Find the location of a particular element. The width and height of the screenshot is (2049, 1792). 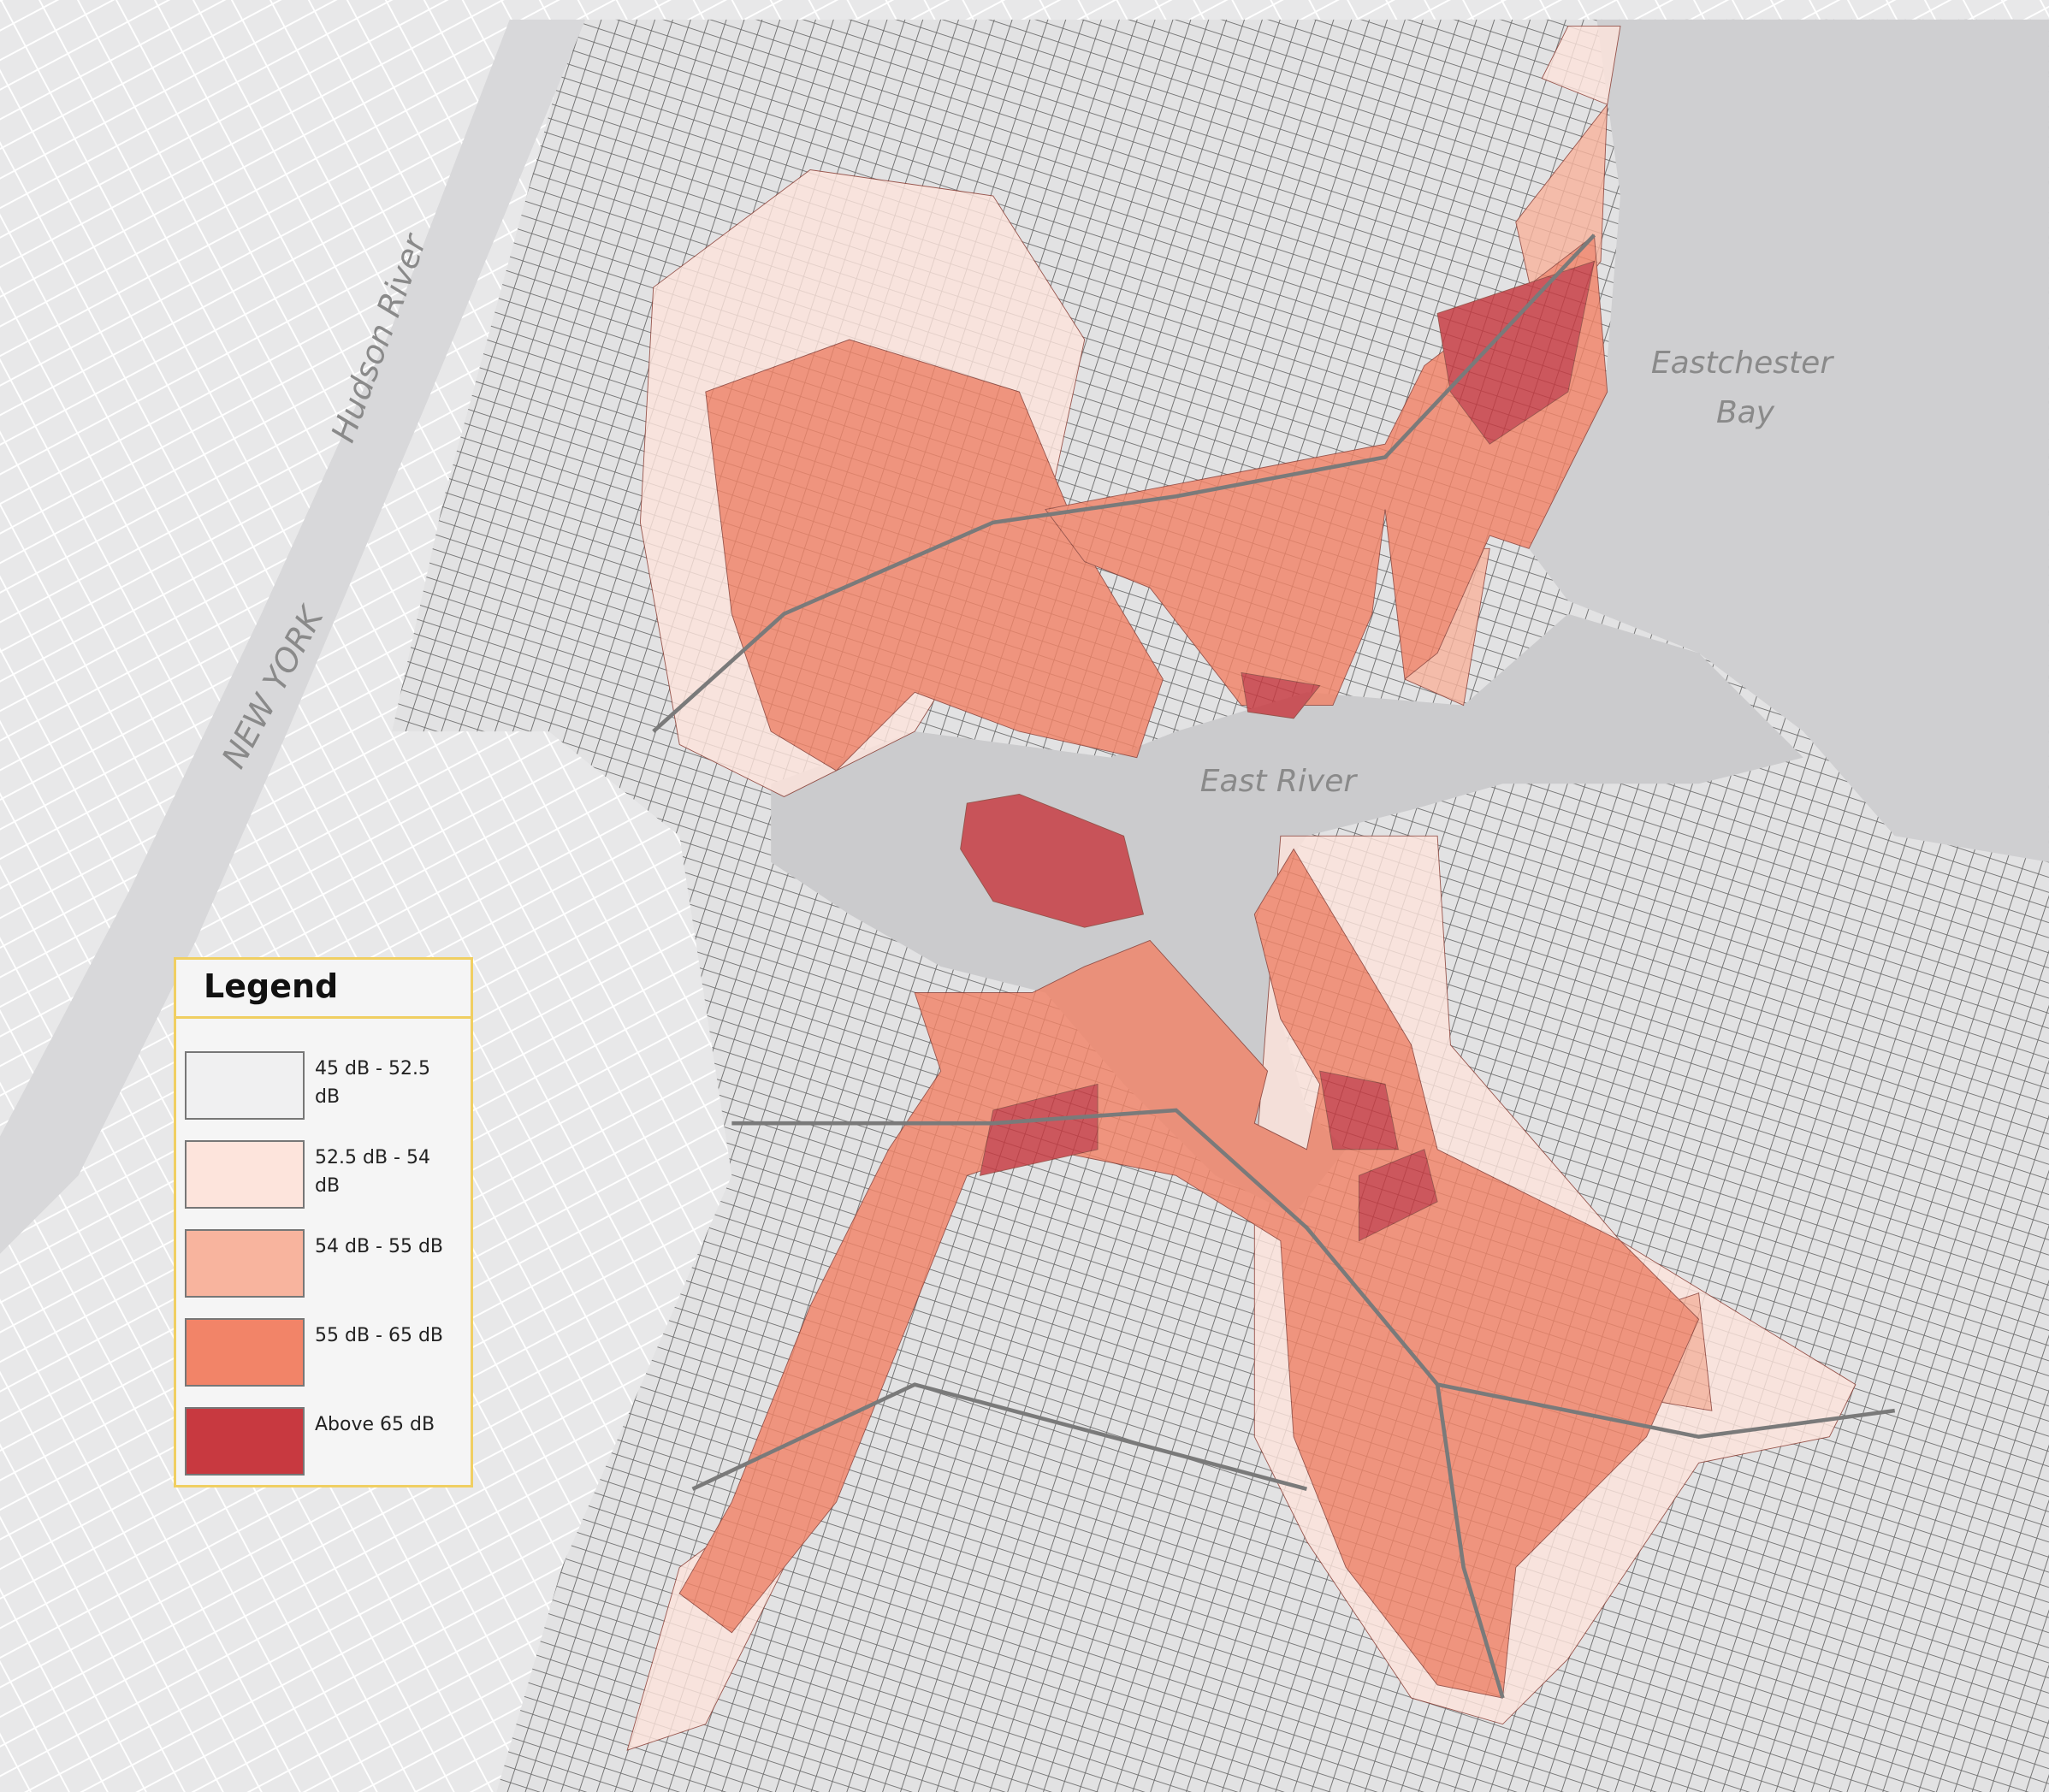

legend-item: 45 dB - 52.5 dB is located at coordinates (326, 1087).